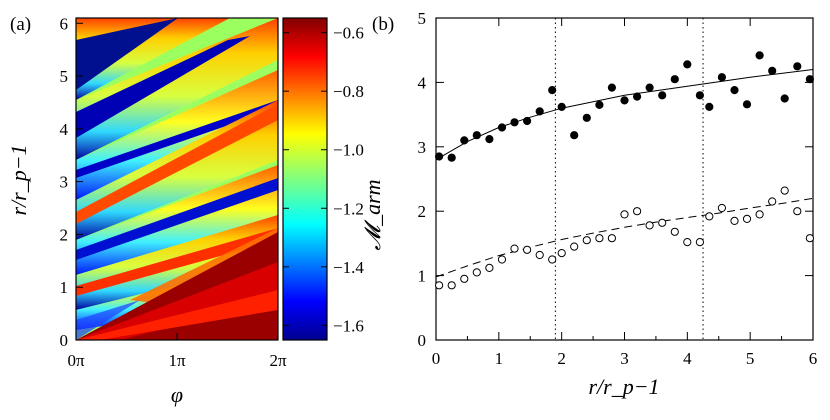  I want to click on scatter-x-tick-label: 6, so click(813, 358).